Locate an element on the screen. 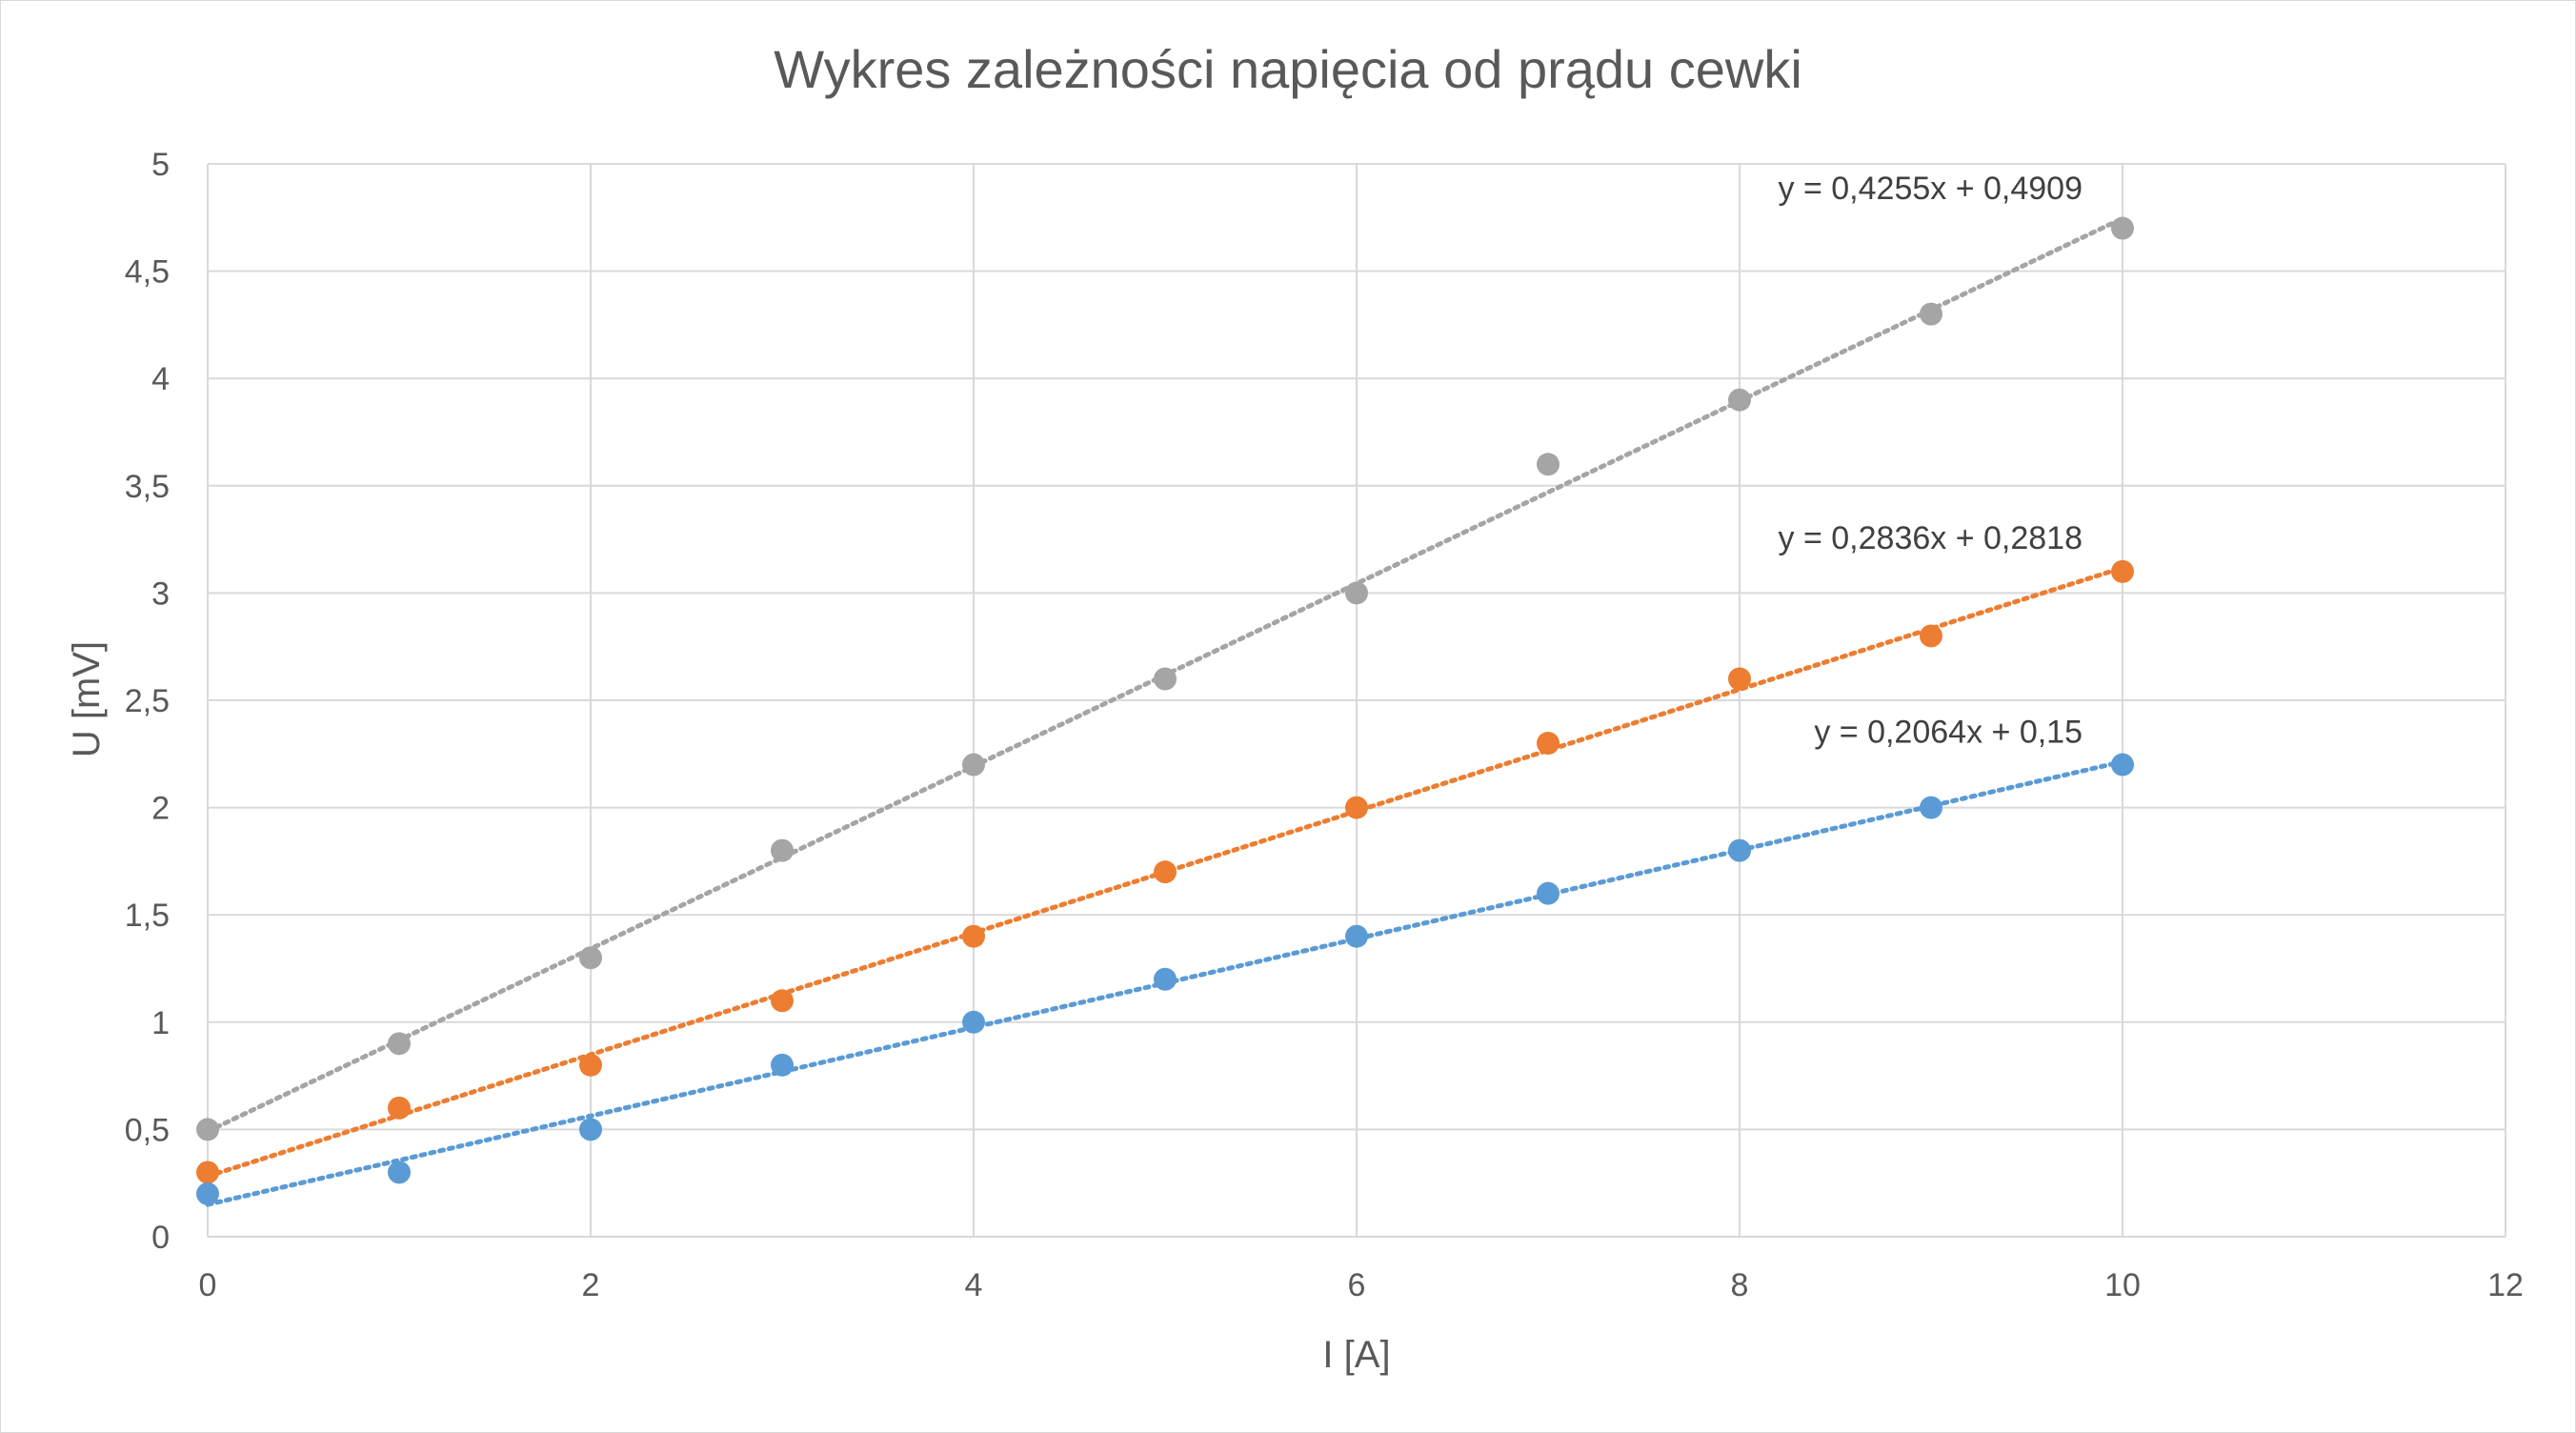 The height and width of the screenshot is (1433, 2576). y-tick-label: 4 is located at coordinates (161, 379).